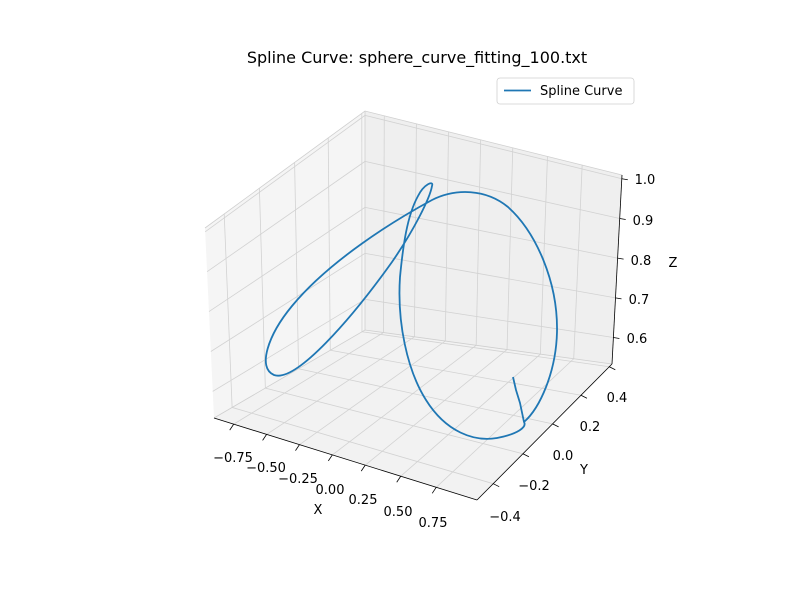 The height and width of the screenshot is (600, 800). I want to click on y-tick-label: 0.0, so click(563, 456).